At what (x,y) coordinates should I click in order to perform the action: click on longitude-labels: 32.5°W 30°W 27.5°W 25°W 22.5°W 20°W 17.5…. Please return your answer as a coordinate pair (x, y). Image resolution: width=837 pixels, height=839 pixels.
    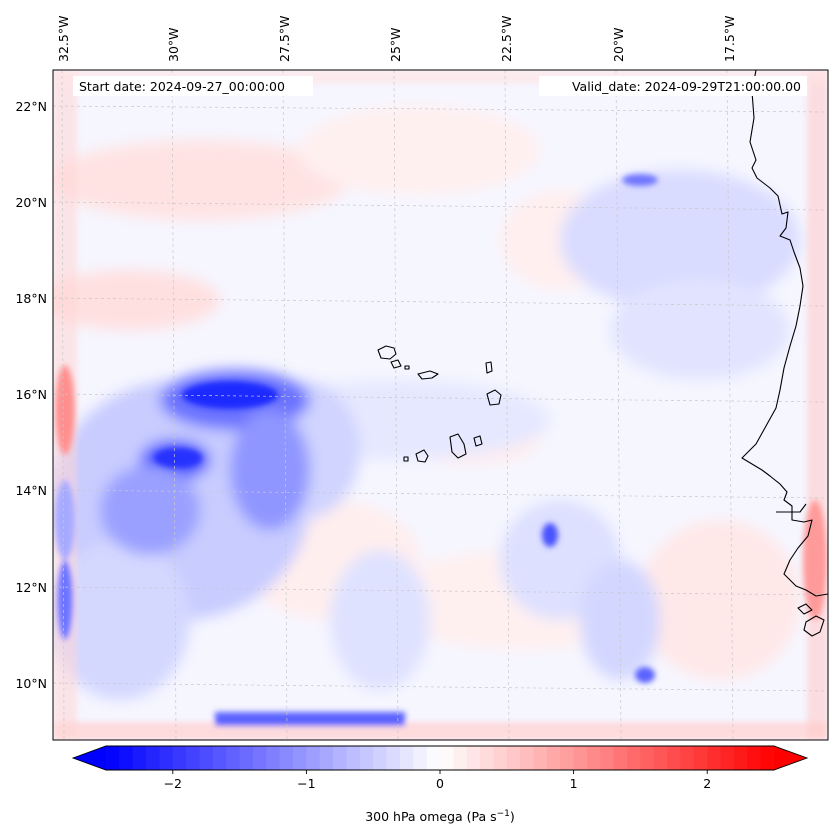
    Looking at the image, I should click on (396, 39).